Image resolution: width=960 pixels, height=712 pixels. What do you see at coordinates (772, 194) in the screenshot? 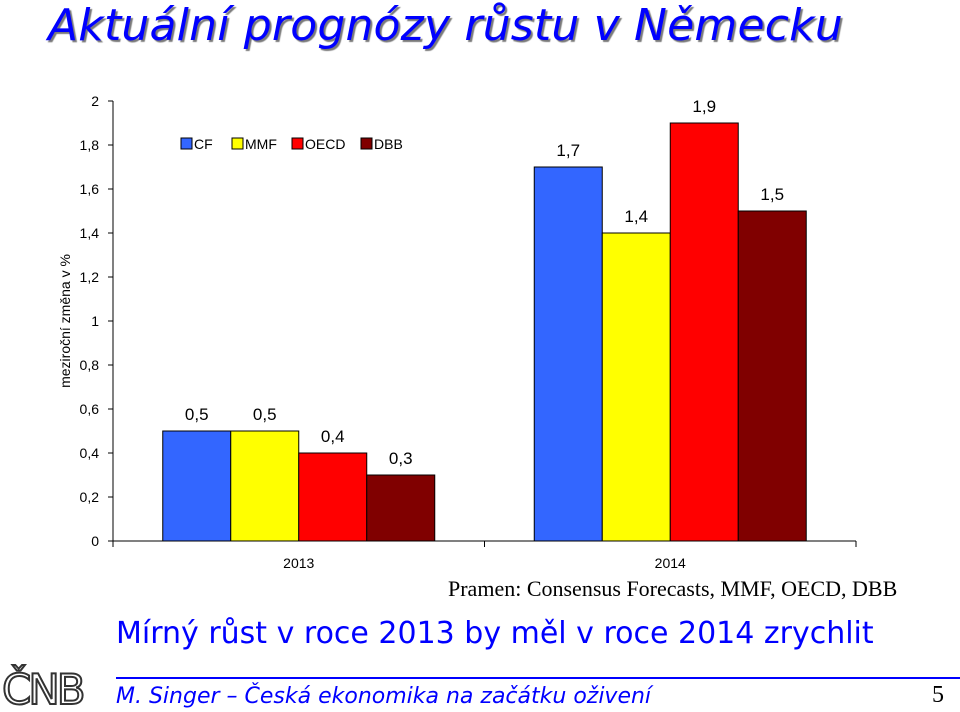
I see `data-label: 1,5` at bounding box center [772, 194].